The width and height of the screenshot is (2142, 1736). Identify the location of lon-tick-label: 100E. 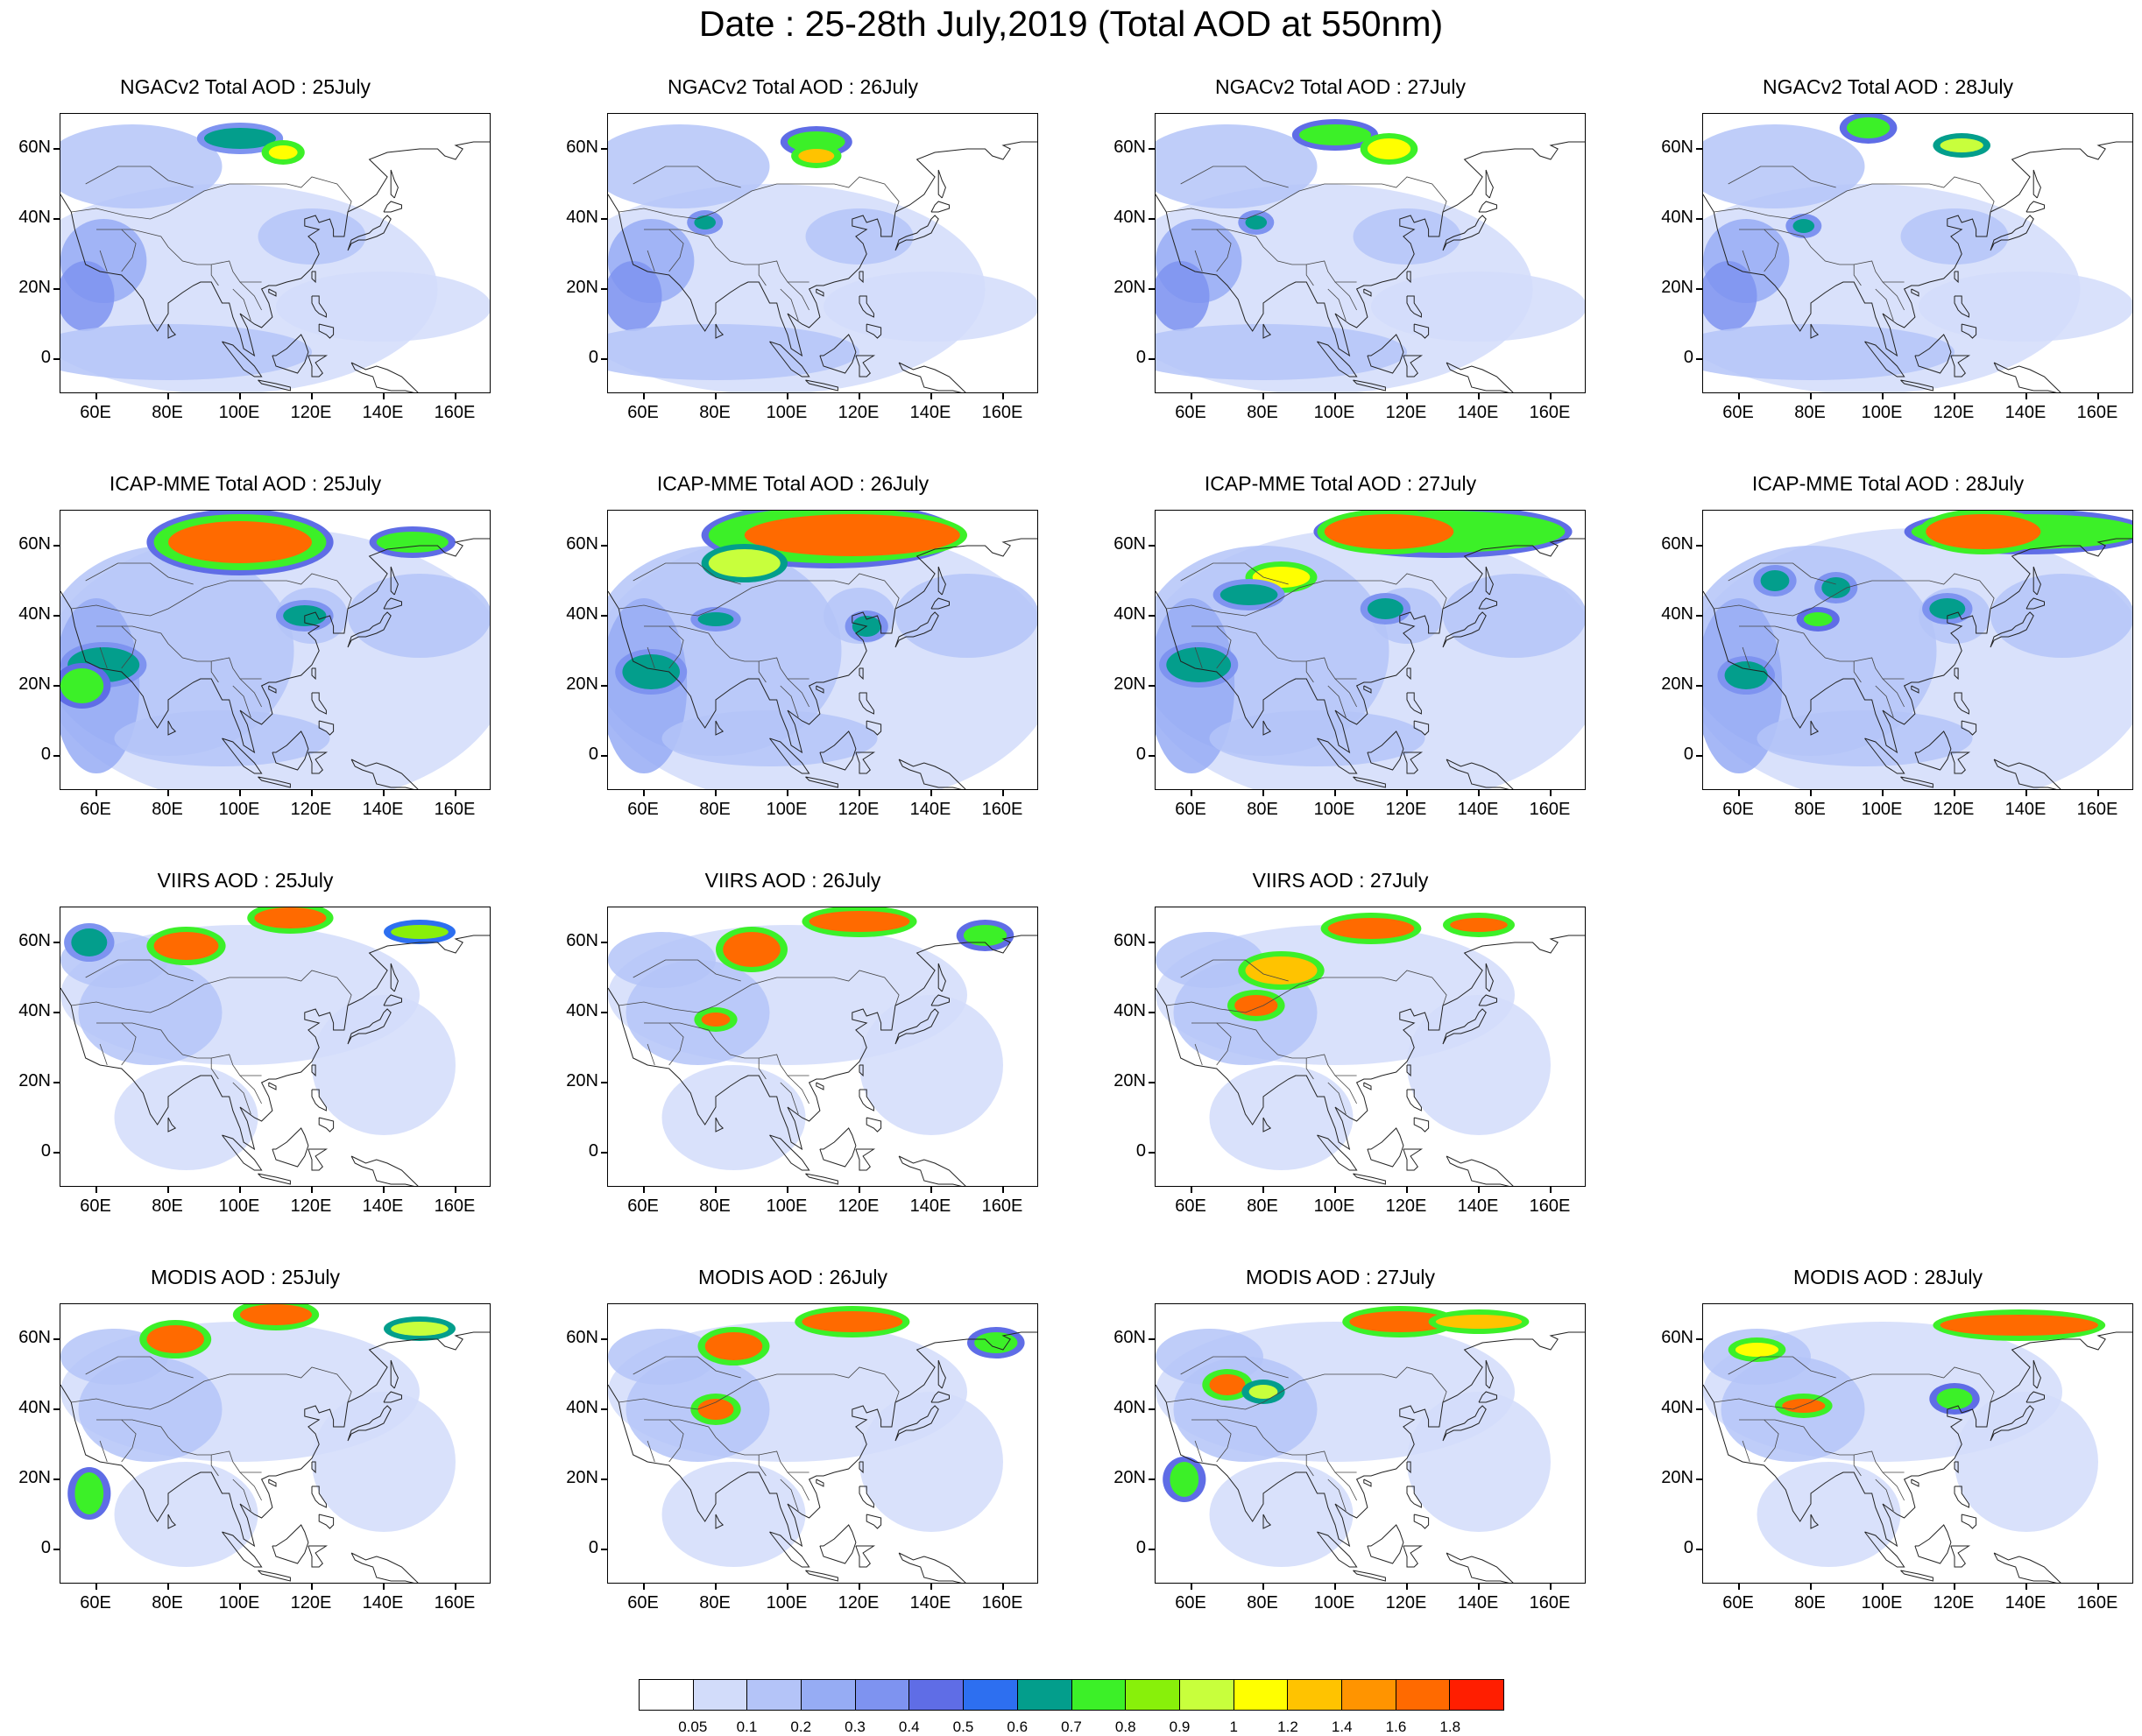
(787, 1603).